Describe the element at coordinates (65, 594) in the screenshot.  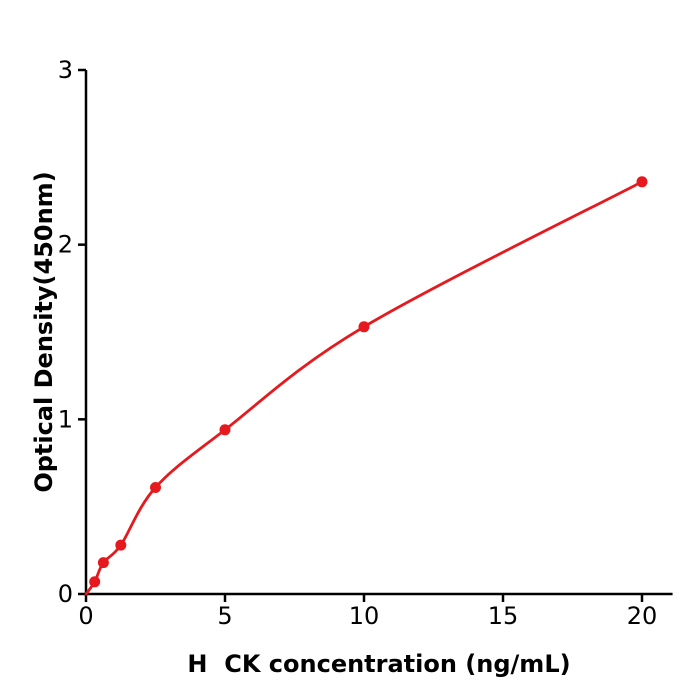
I see `y-tick-label: 0` at that location.